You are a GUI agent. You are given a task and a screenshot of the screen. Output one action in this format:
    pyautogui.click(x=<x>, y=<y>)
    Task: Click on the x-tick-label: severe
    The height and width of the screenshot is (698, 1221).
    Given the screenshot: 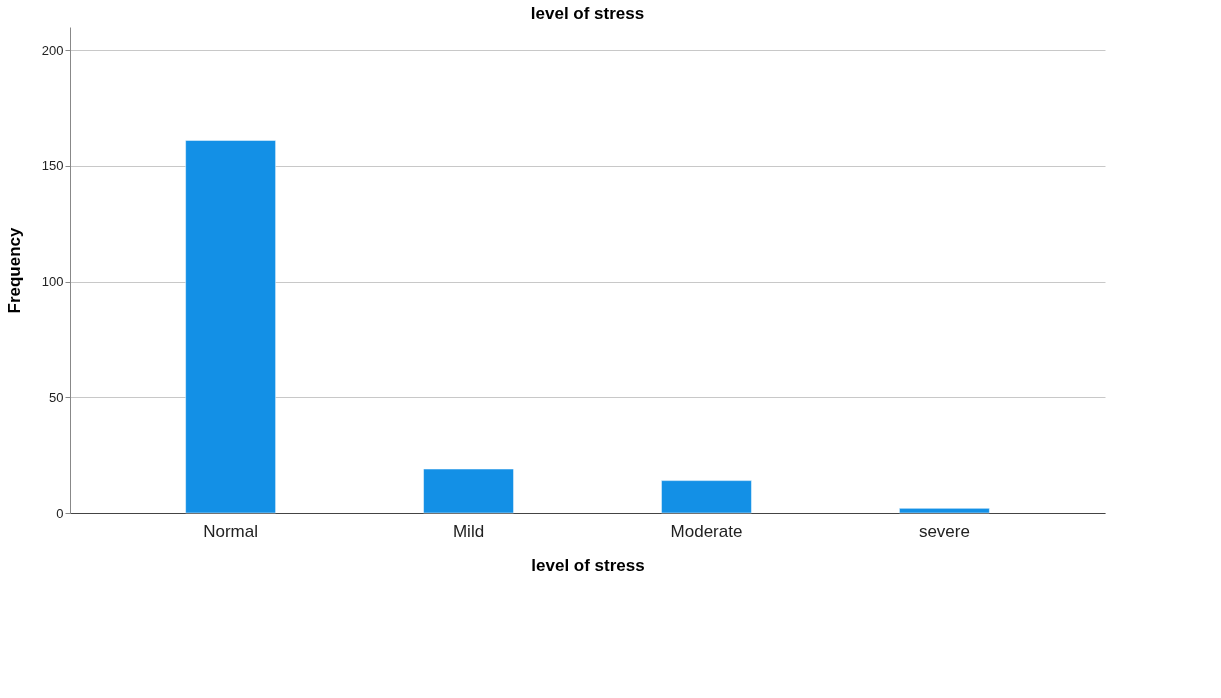 What is the action you would take?
    pyautogui.click(x=944, y=531)
    